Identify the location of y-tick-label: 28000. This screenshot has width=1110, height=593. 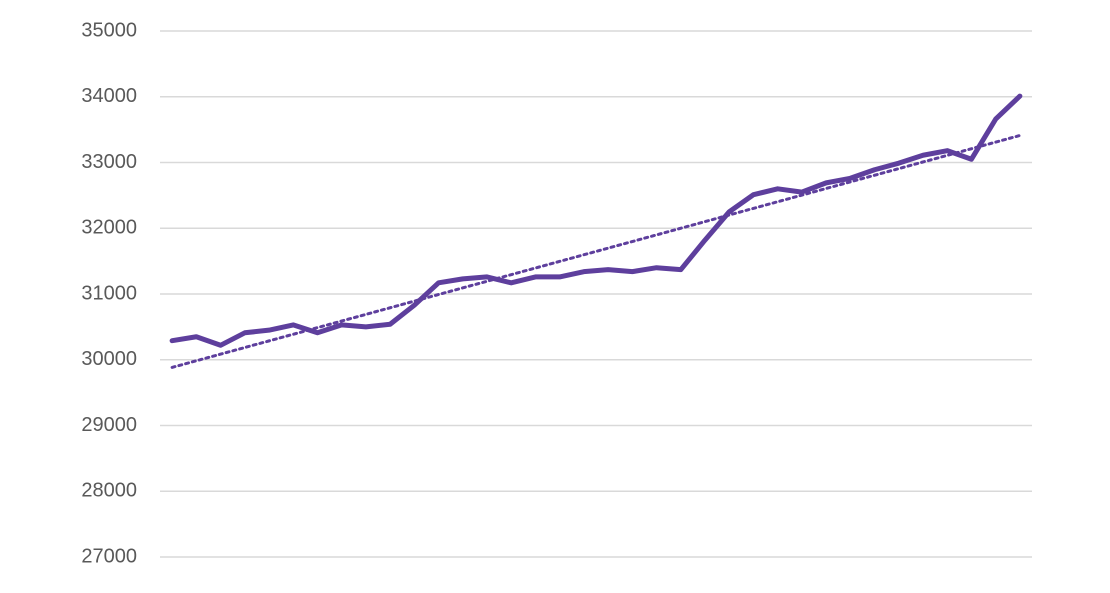
(109, 491).